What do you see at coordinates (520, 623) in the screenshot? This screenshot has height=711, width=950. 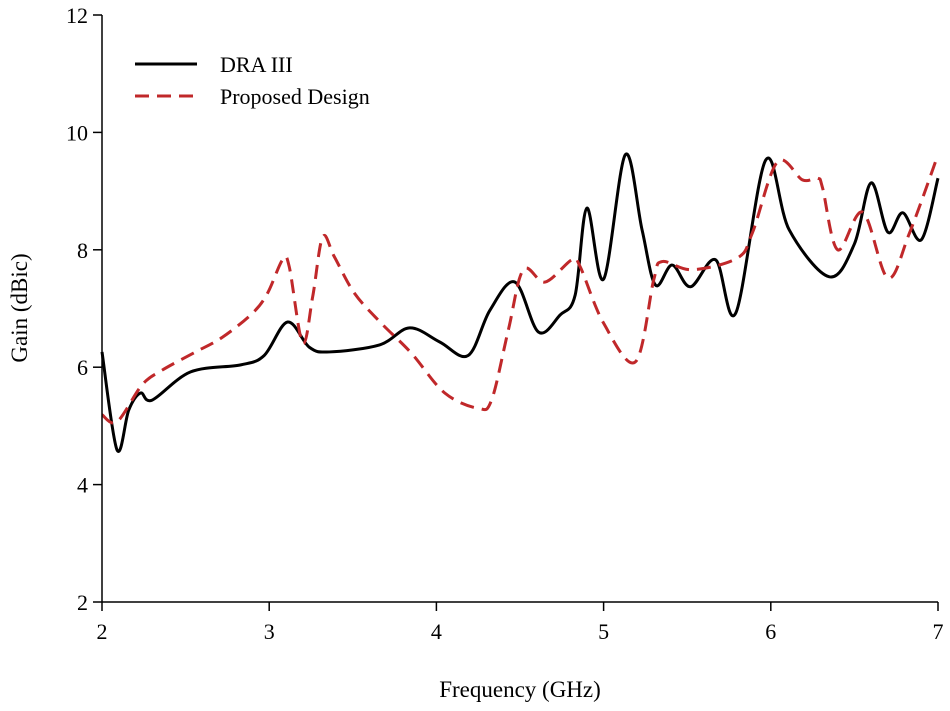 I see `x-axis-ticks: 2 3 4 5 6 7` at bounding box center [520, 623].